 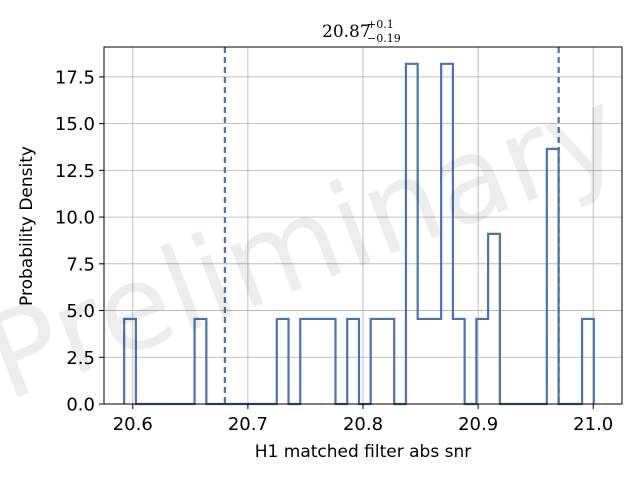 I want to click on x-tick-label: 20.7, so click(x=248, y=424).